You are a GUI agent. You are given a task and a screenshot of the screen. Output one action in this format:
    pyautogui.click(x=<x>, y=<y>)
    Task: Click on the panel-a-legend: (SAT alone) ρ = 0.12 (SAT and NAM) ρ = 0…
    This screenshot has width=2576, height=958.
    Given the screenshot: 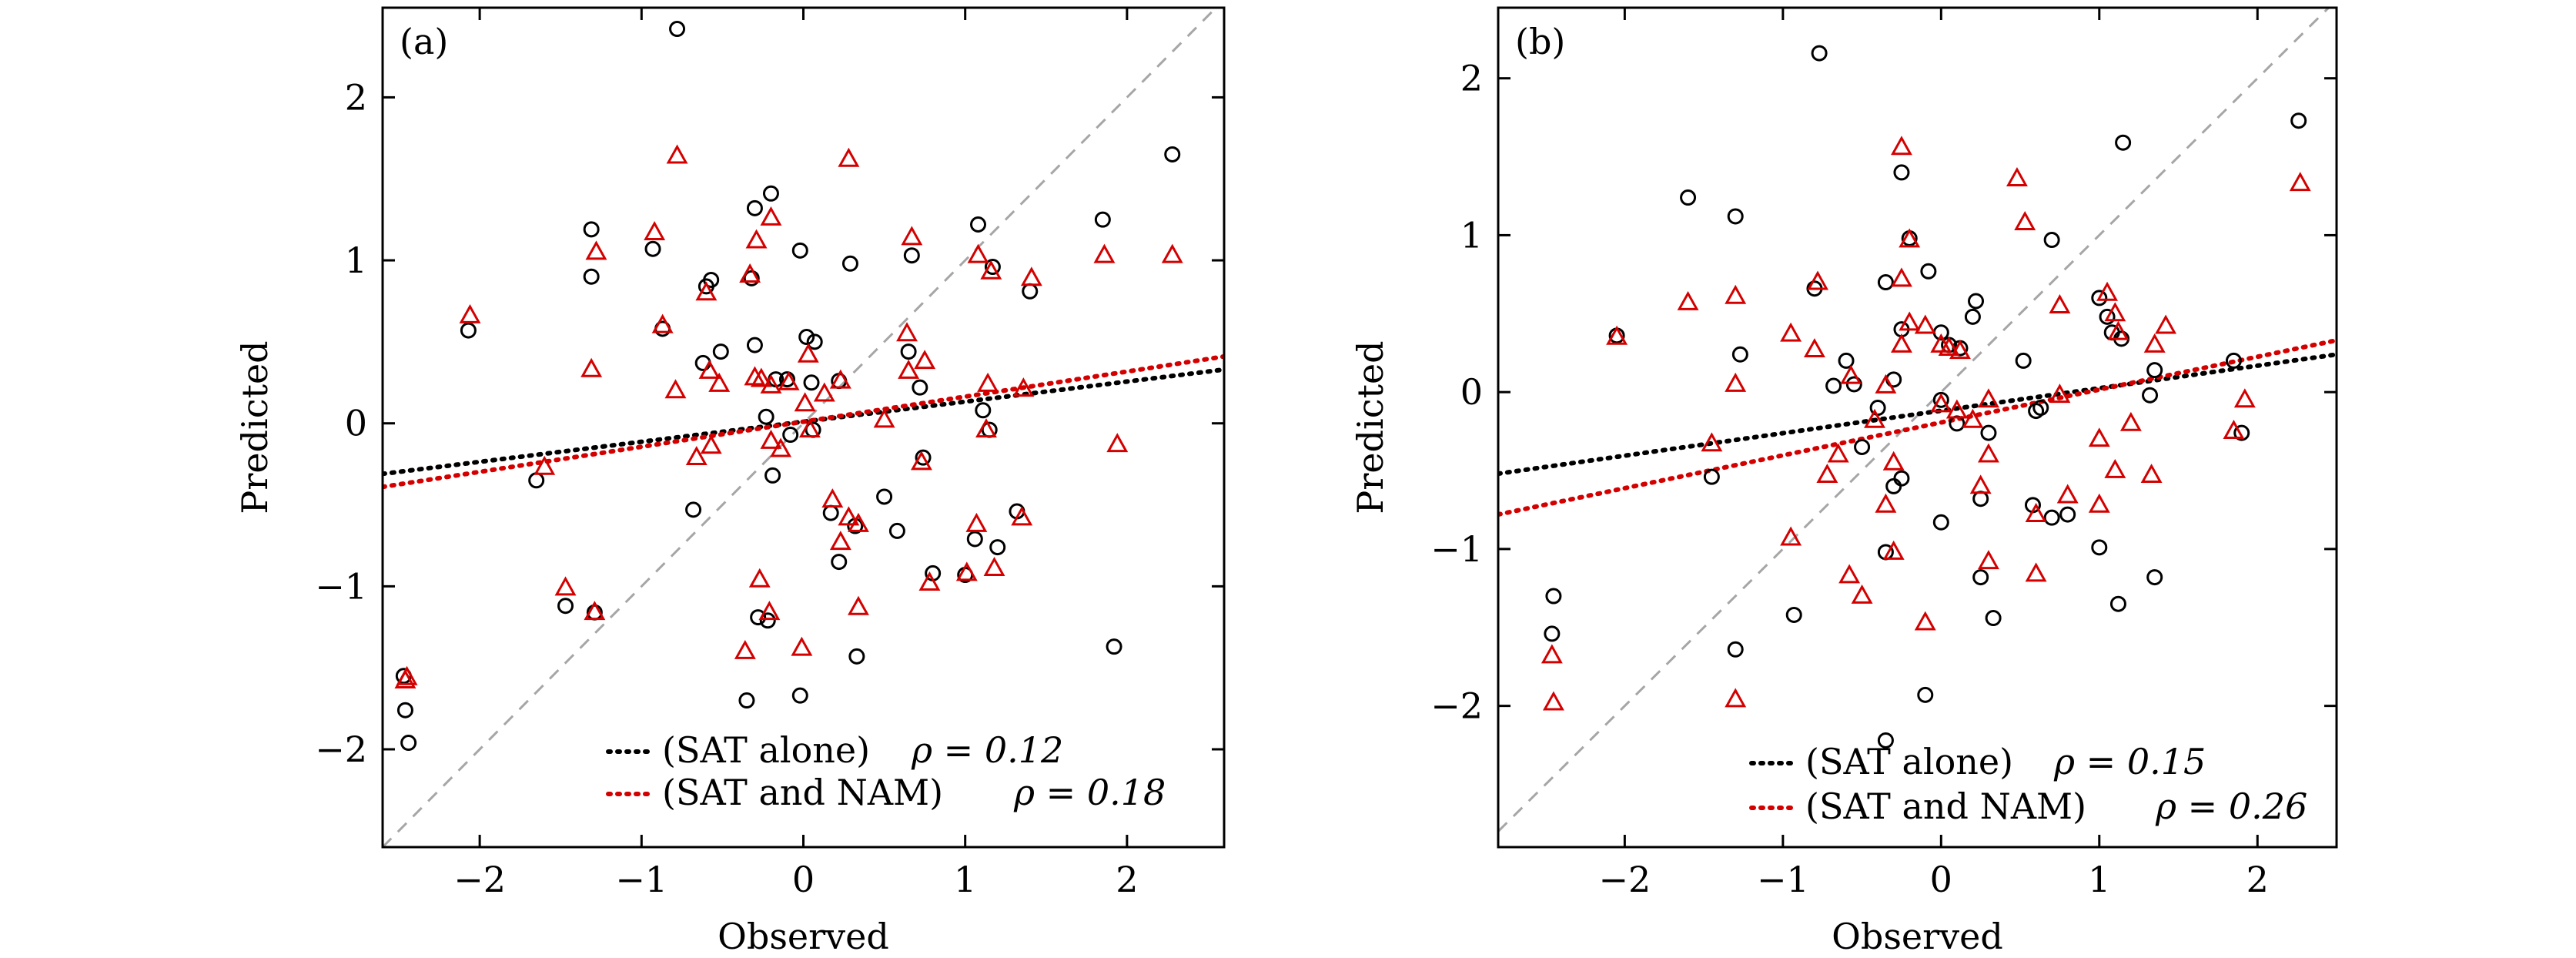 What is the action you would take?
    pyautogui.click(x=886, y=771)
    